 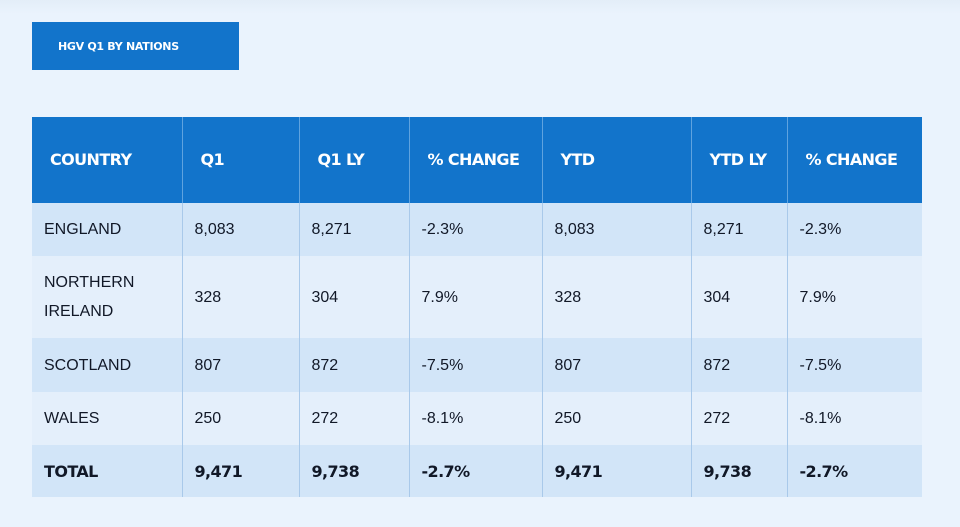 What do you see at coordinates (854, 160) in the screenshot?
I see `header-ytd-change: % CHANGE` at bounding box center [854, 160].